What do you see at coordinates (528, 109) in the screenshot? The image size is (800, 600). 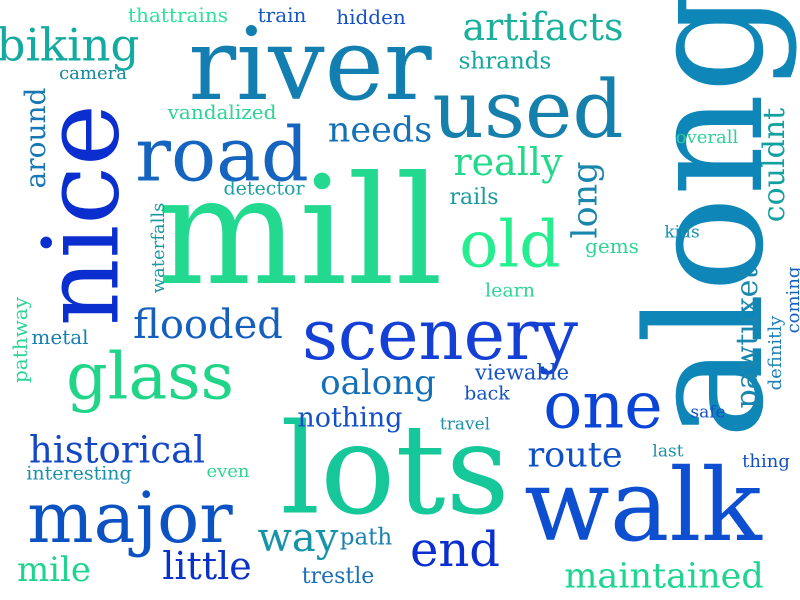 I see `word-used: used` at bounding box center [528, 109].